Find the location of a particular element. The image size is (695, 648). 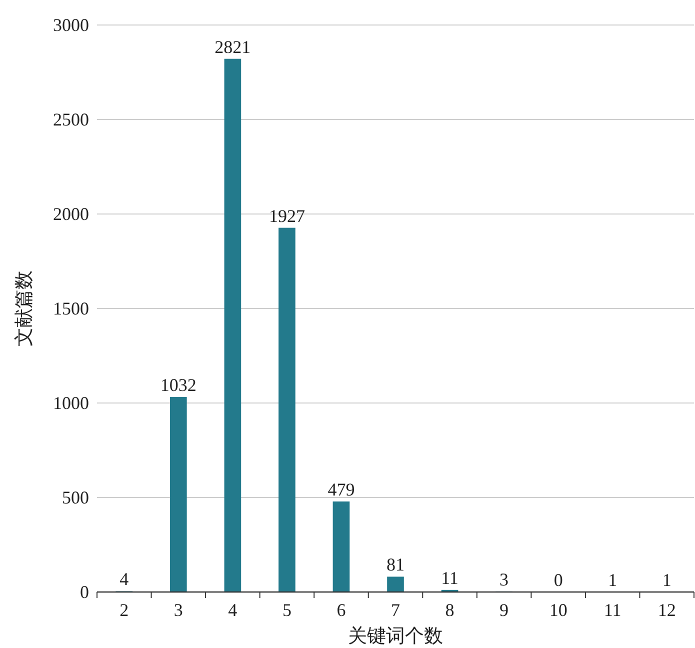

x-tick-label: 6 is located at coordinates (341, 610).